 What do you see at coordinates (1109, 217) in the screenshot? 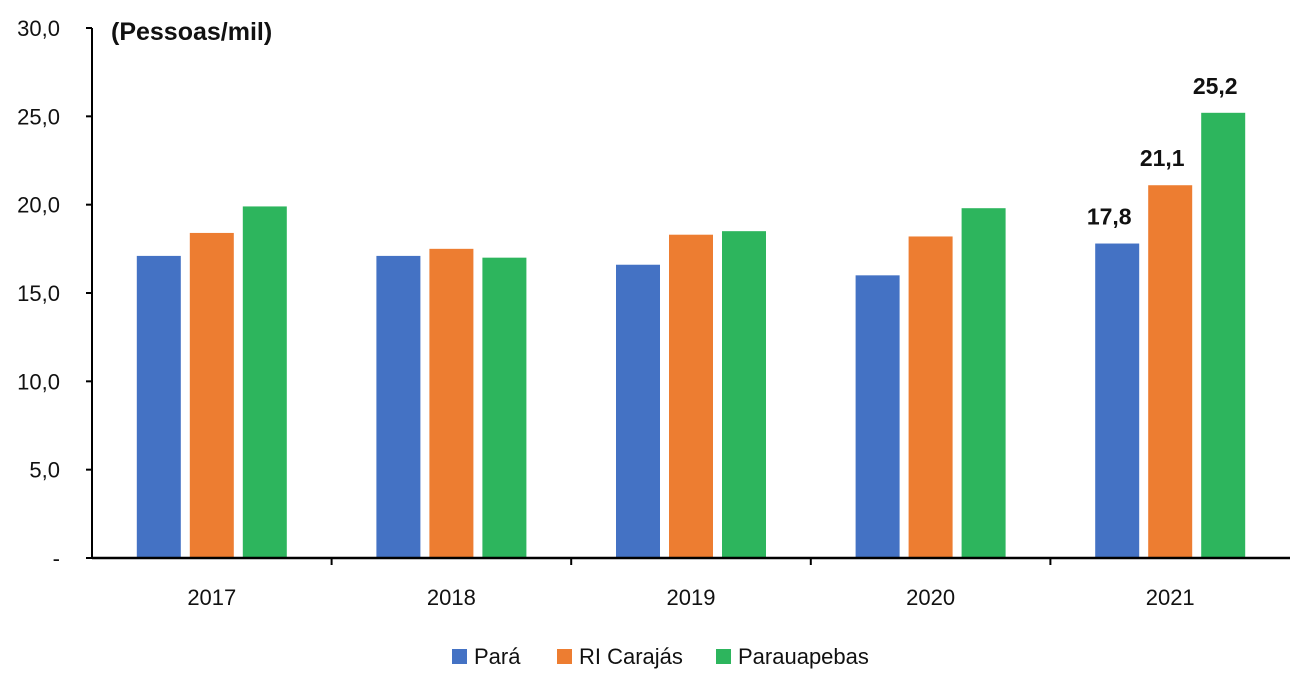
I see `data-label: 17,8` at bounding box center [1109, 217].